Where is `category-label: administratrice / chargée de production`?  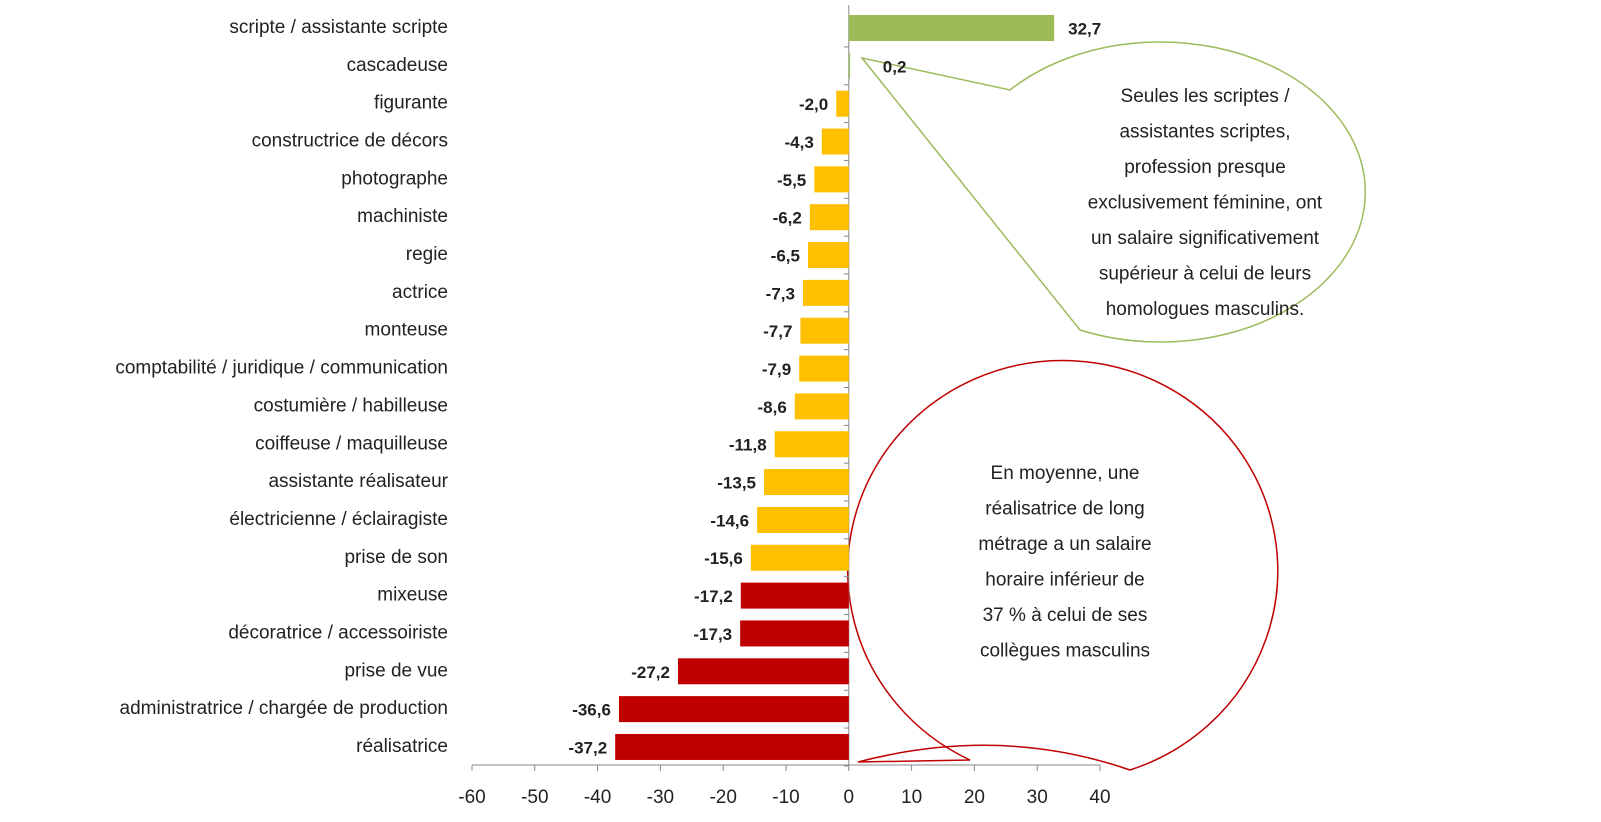 category-label: administratrice / chargée de production is located at coordinates (284, 708).